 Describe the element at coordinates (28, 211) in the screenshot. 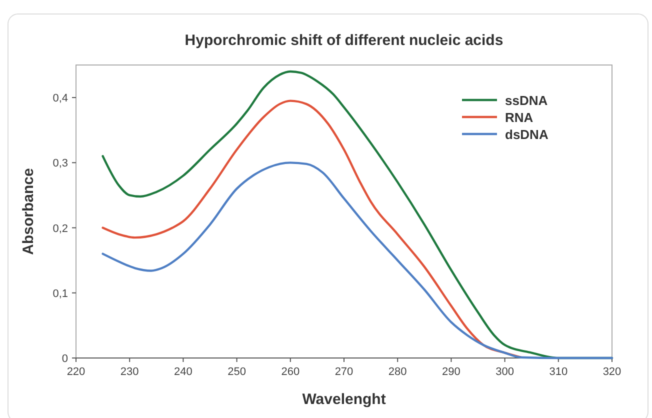

I see `y-axis-title: Absorbance` at that location.